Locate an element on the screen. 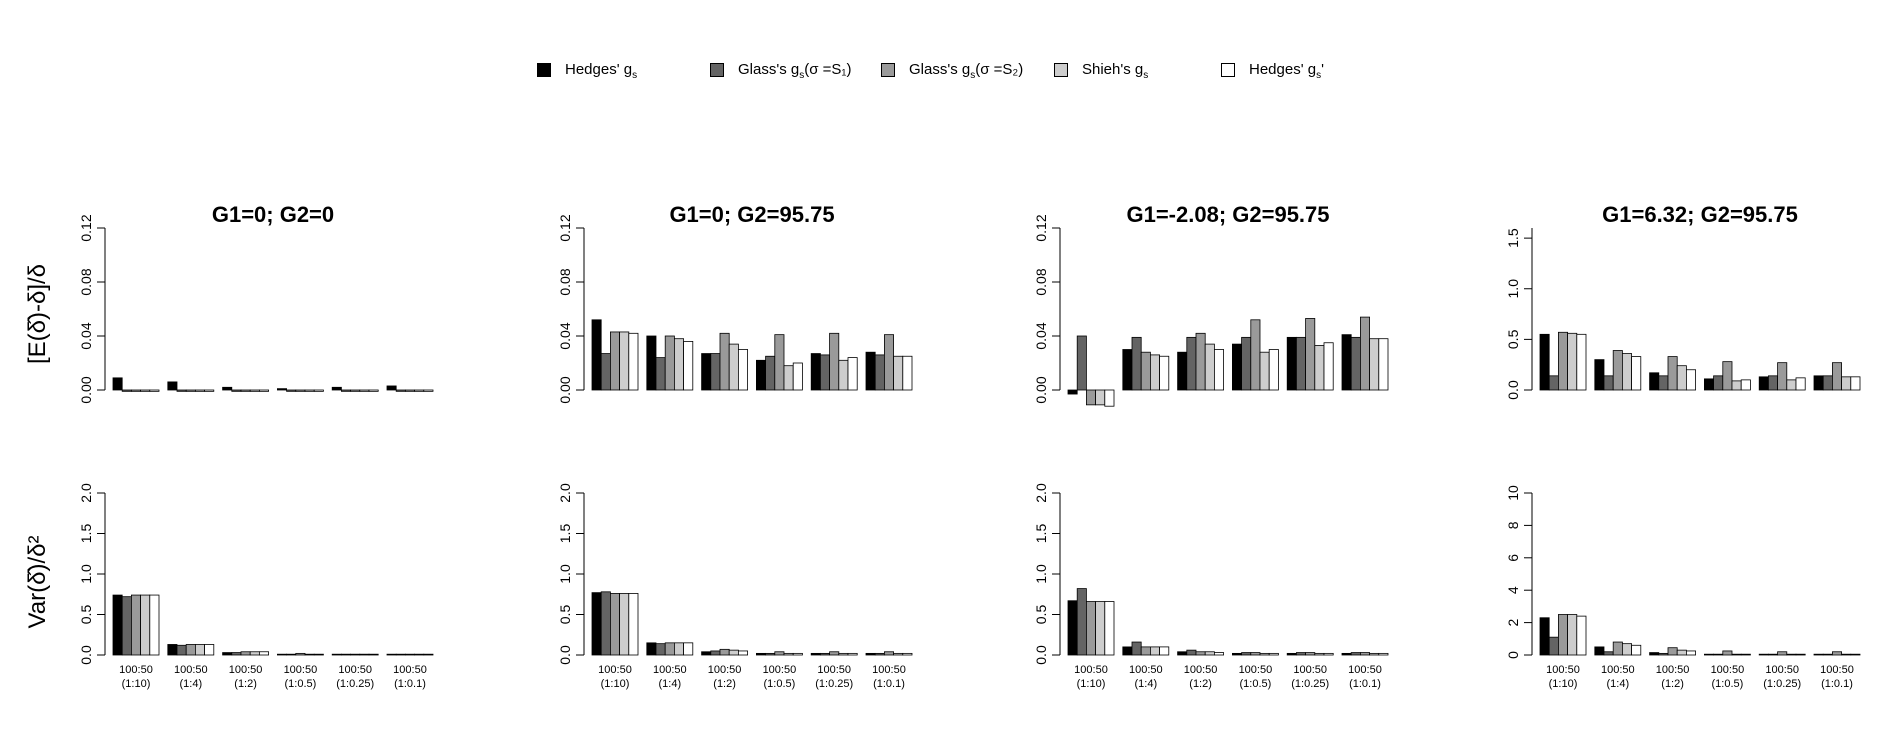  y-tick-label: 6 is located at coordinates (1513, 558).